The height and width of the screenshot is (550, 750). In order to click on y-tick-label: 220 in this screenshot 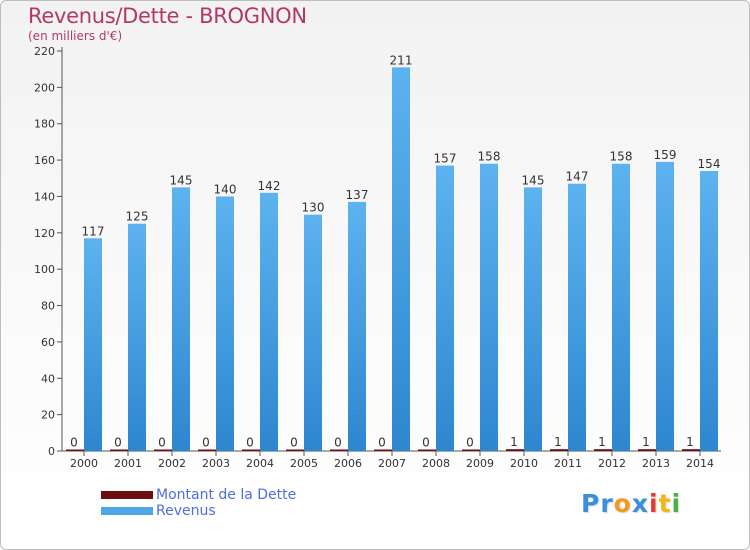, I will do `click(44, 51)`.